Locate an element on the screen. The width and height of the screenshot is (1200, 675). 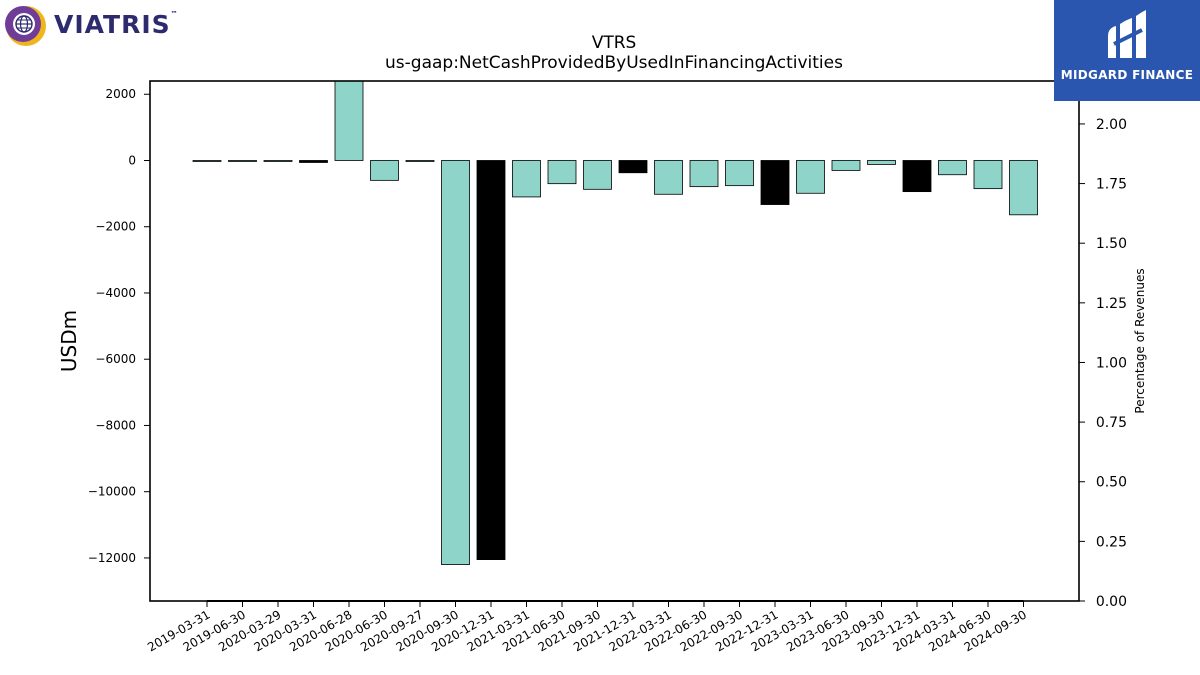
y2-tick-label: 0.50 is located at coordinates (1111, 483).